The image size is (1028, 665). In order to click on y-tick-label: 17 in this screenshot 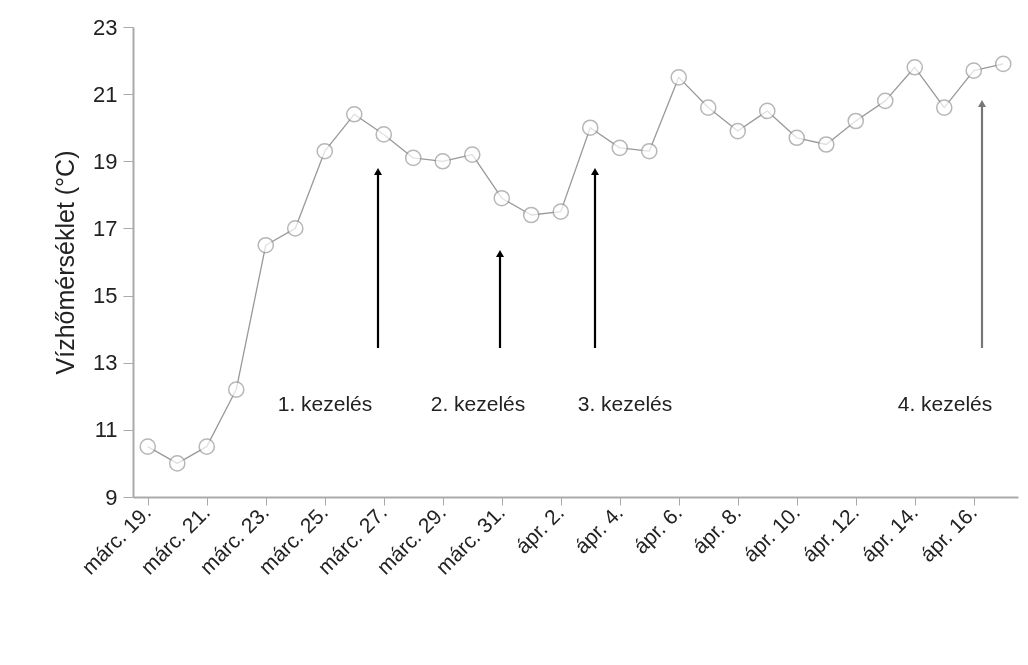, I will do `click(105, 228)`.